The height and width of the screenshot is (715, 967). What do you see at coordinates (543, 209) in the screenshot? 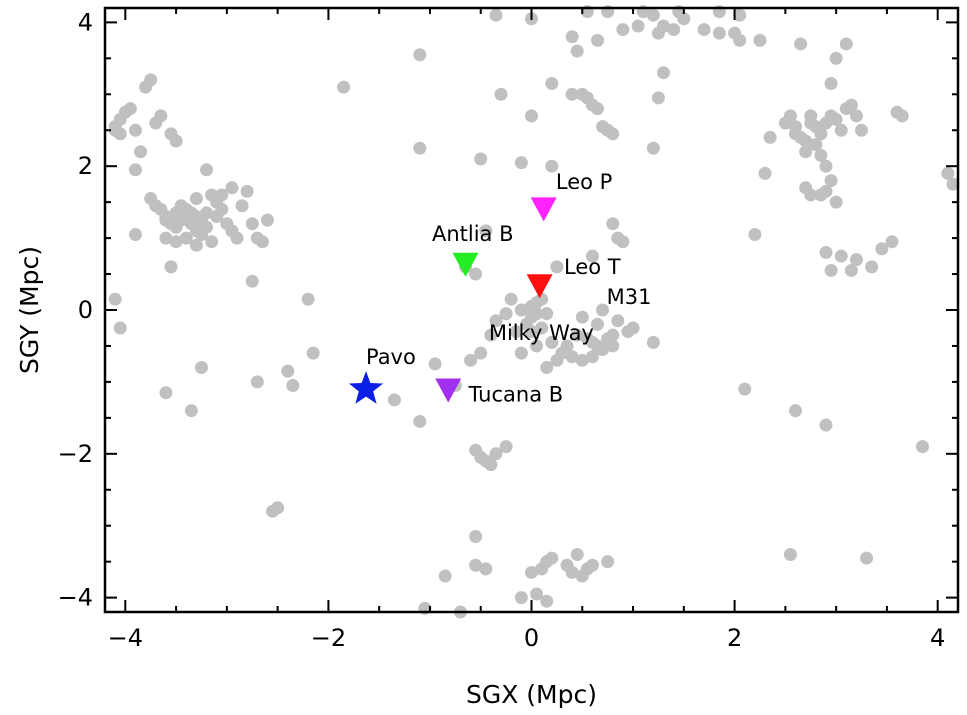
I see `leo-p-marker` at bounding box center [543, 209].